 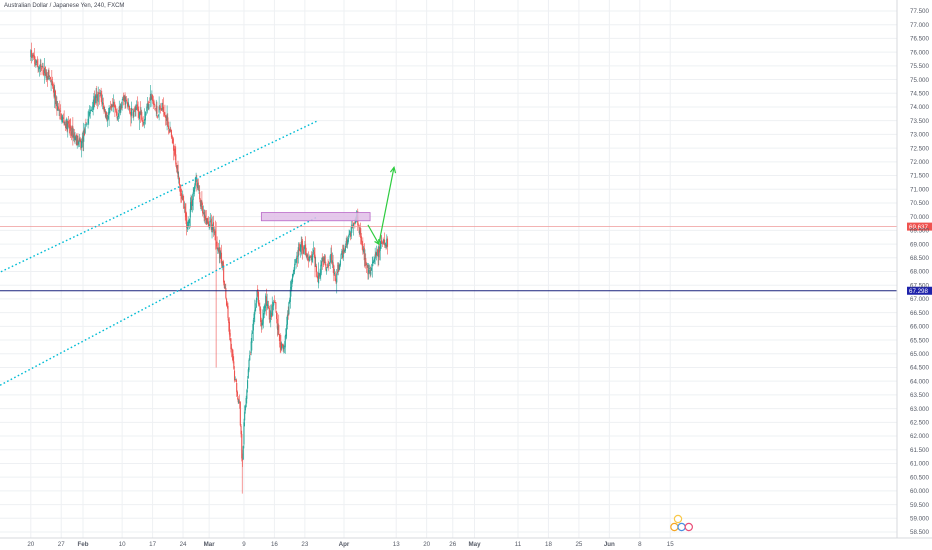 I want to click on price-tick-label: 67.500, so click(x=919, y=285).